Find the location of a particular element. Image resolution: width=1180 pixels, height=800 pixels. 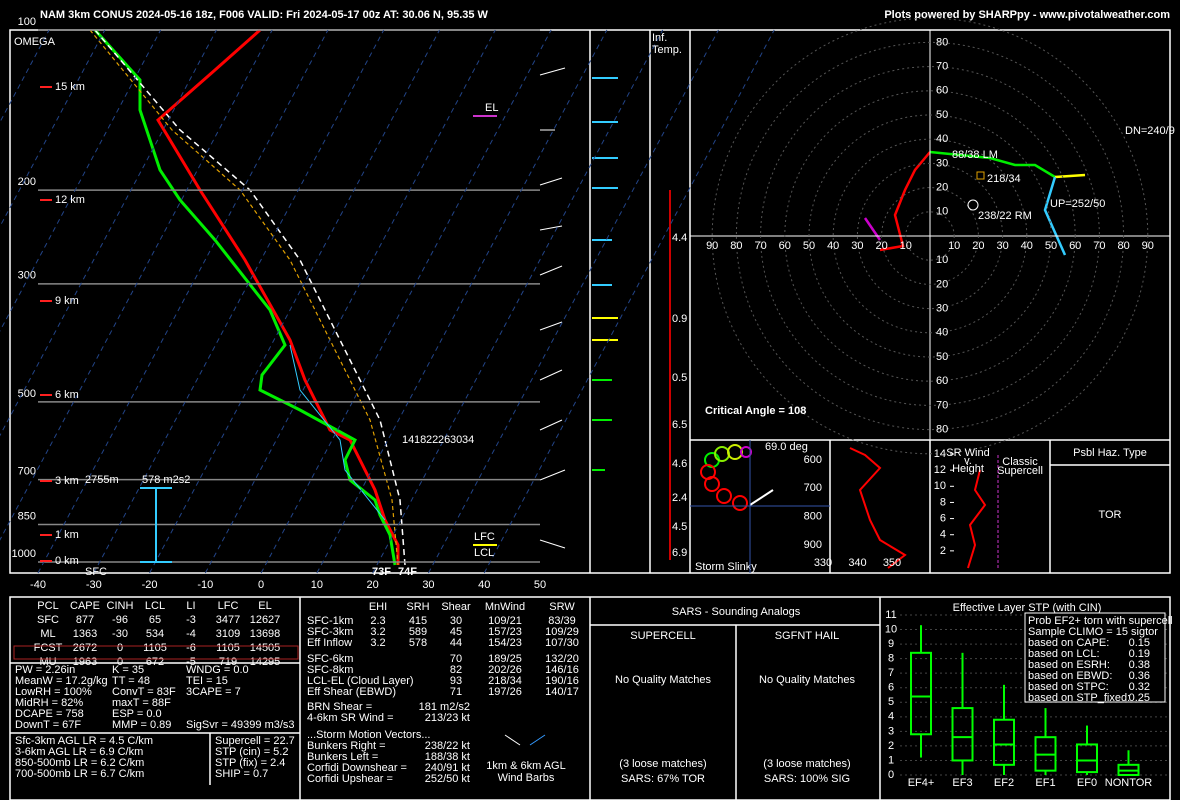

kin-cell: 189/25 is located at coordinates (505, 659).